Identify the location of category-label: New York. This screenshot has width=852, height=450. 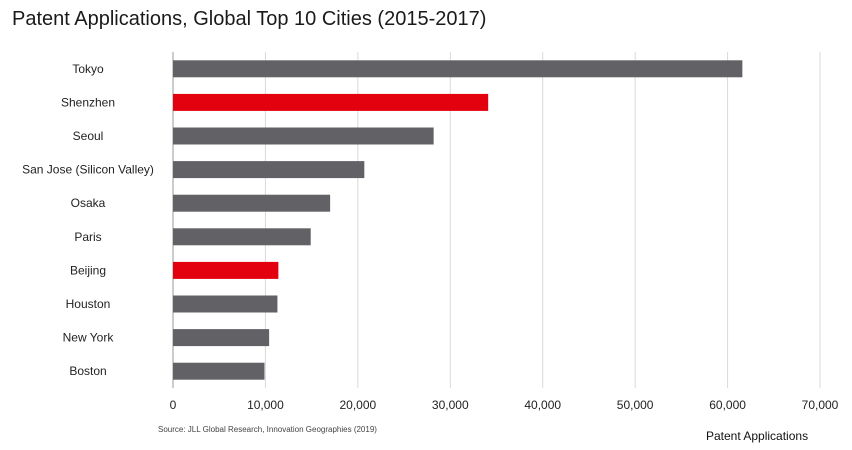
(89, 338).